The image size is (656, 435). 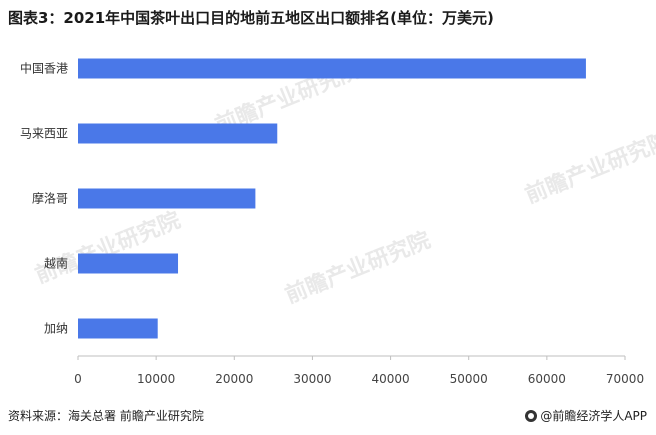 I want to click on brand-credit: @前瞻经济学人APP, so click(x=586, y=415).